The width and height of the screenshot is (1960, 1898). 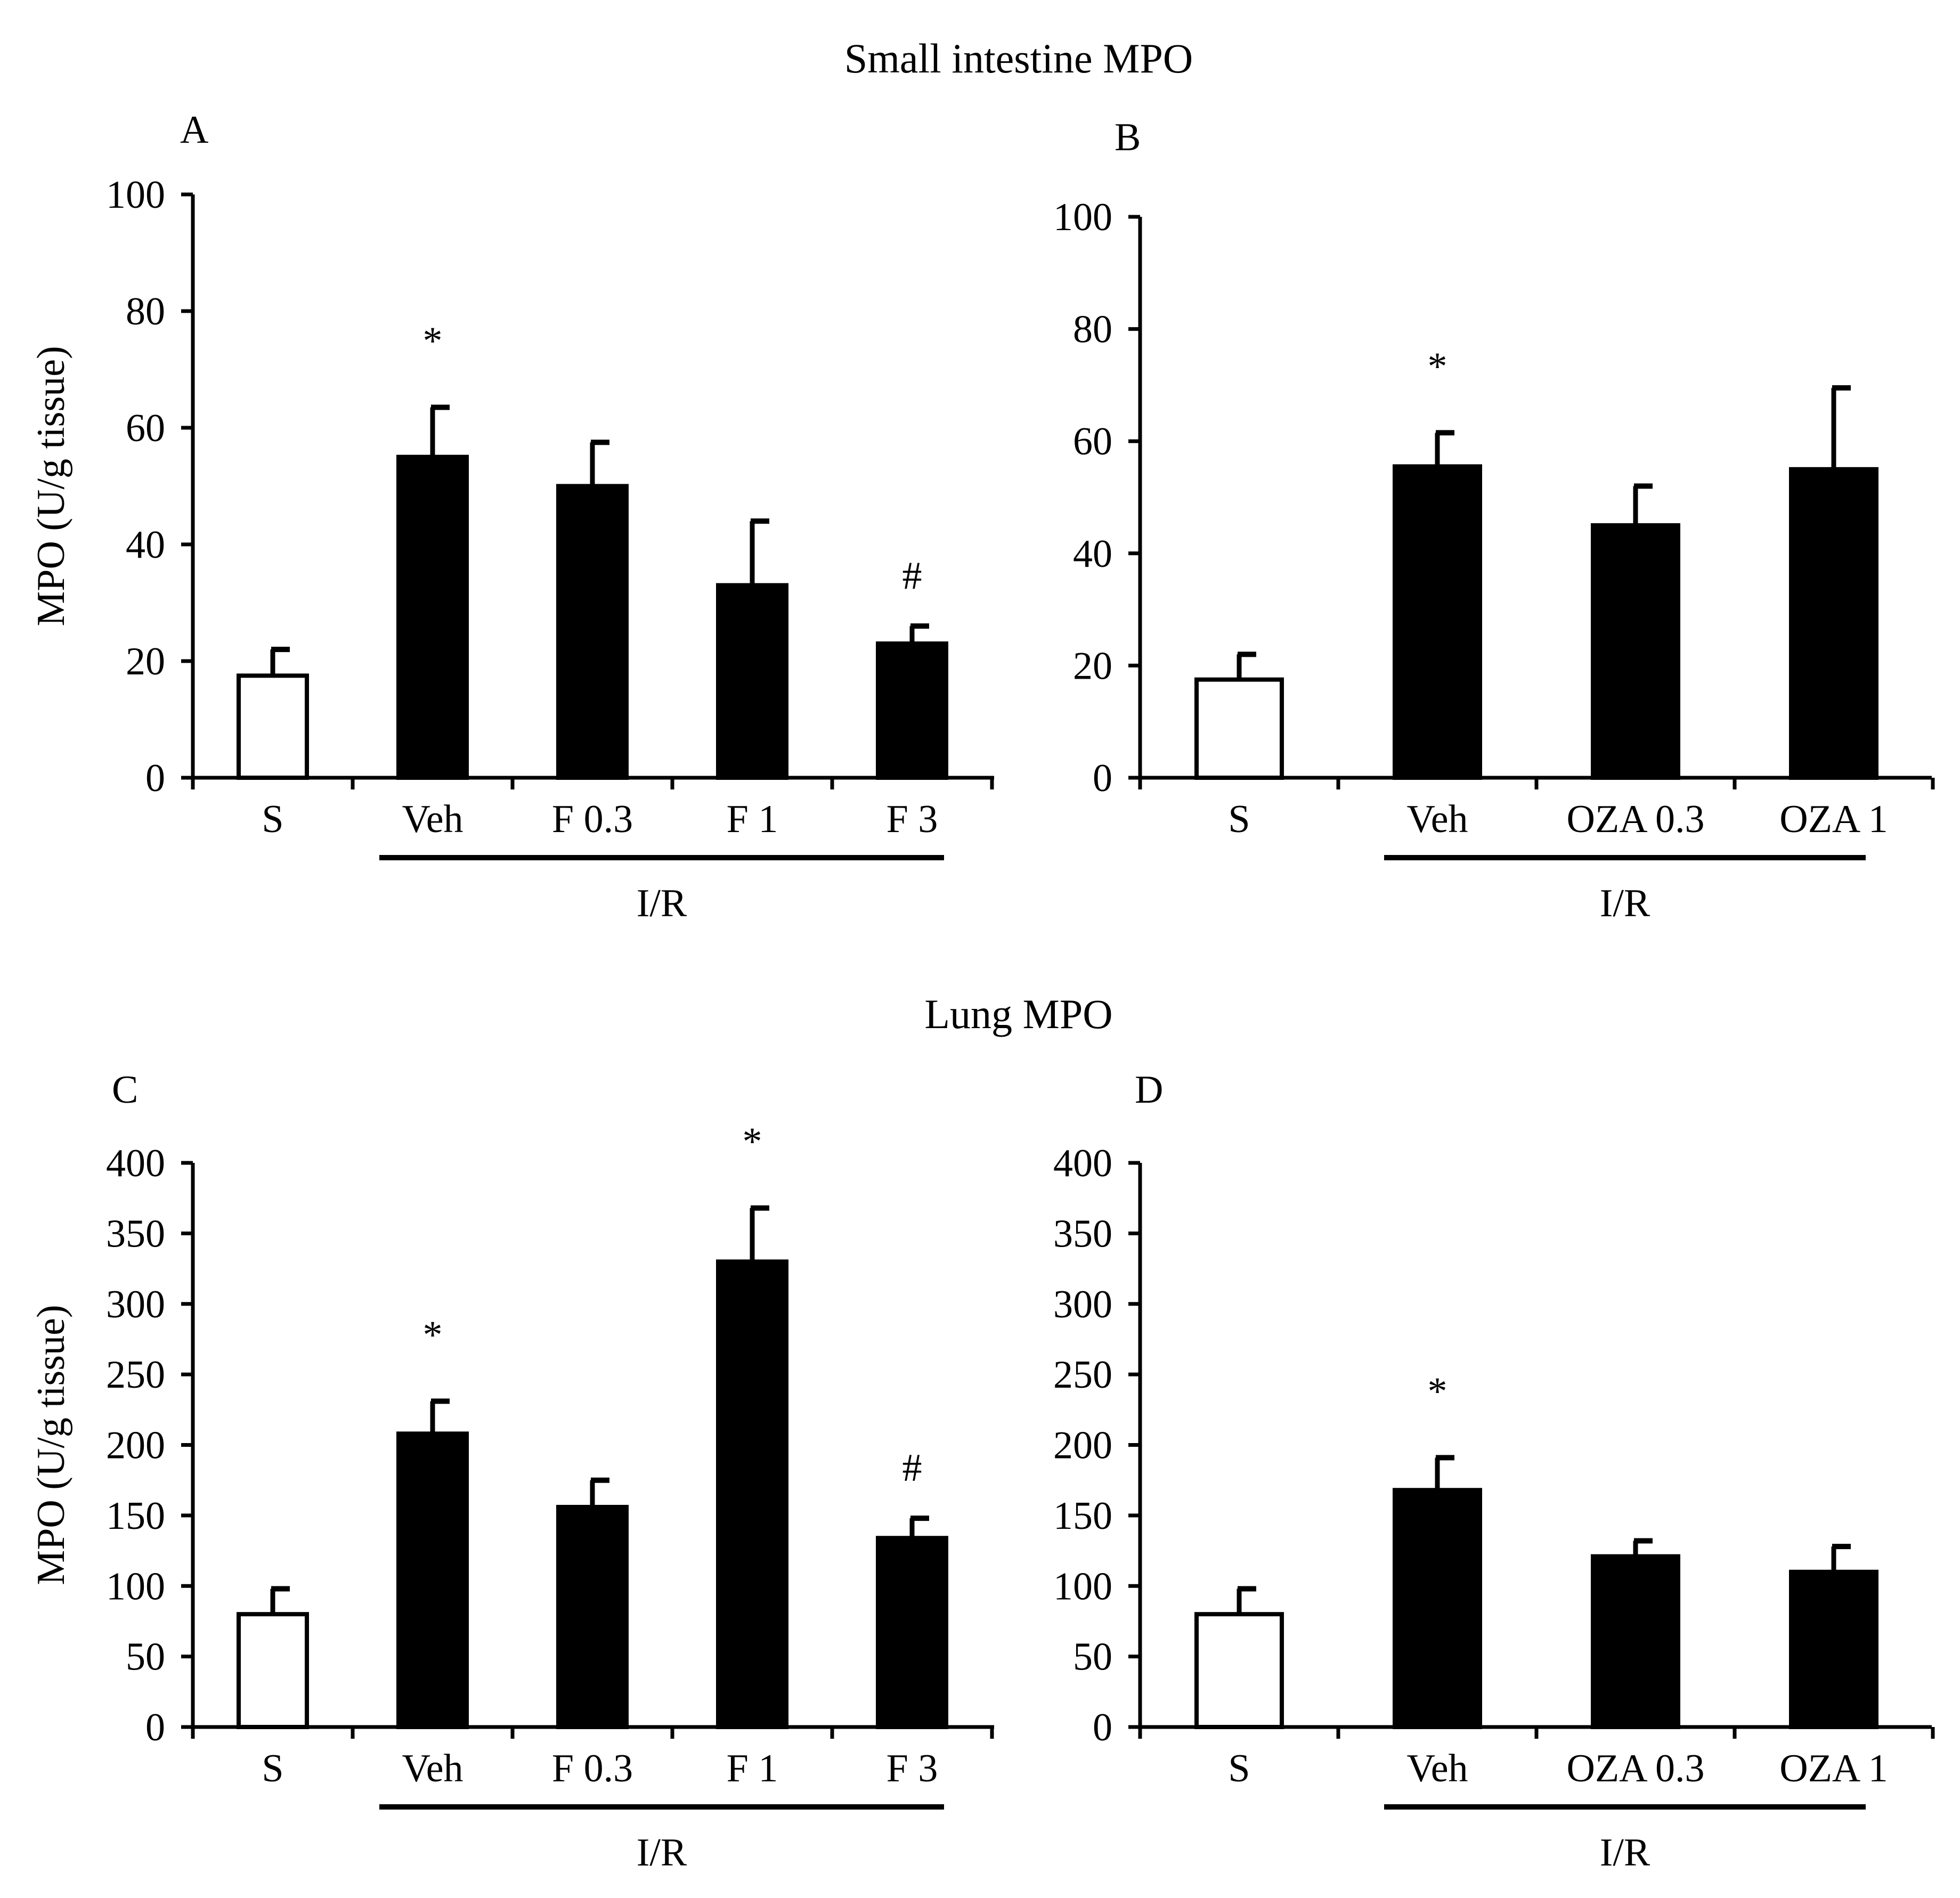 What do you see at coordinates (1128, 137) in the screenshot?
I see `panel-letter-b: B` at bounding box center [1128, 137].